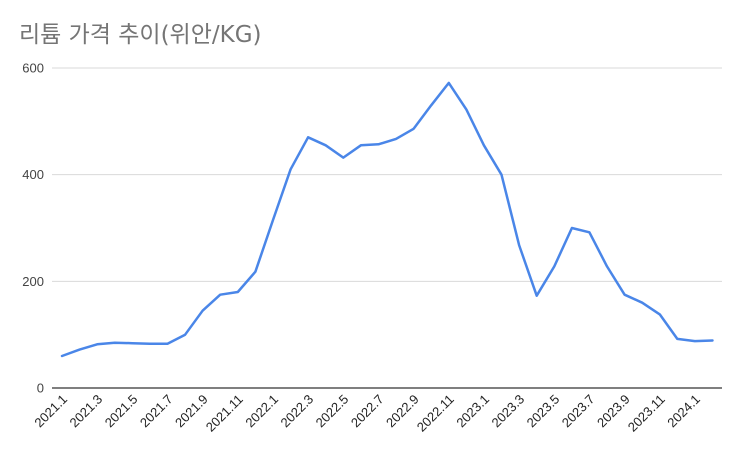  I want to click on x-tick-label: 2021.11, so click(224, 413).